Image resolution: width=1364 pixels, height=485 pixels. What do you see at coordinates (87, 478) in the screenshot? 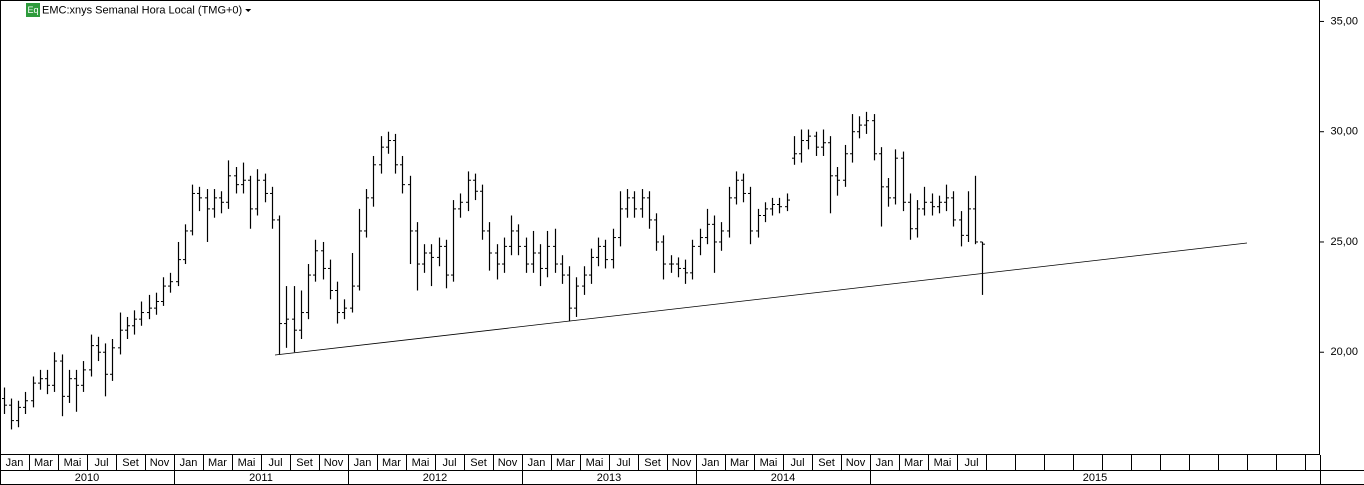
I see `year-label: 2010` at bounding box center [87, 478].